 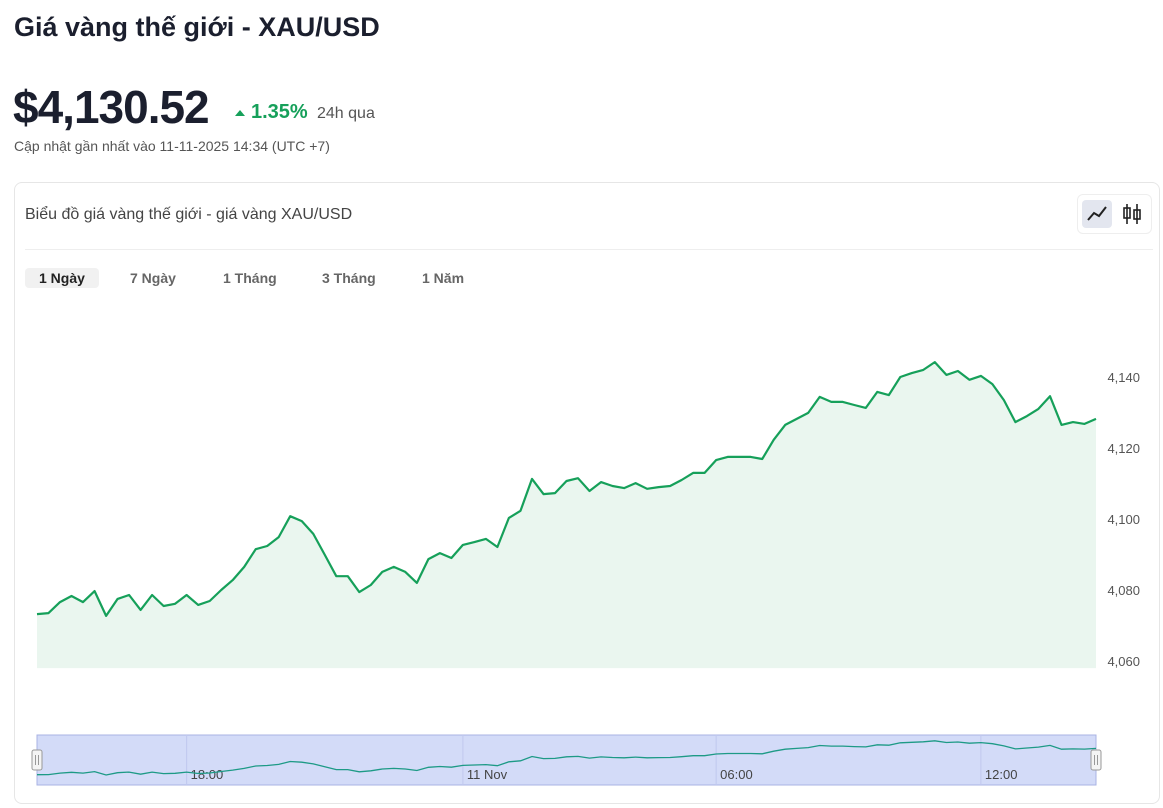 I want to click on price-change: 1.35%, so click(x=279, y=112).